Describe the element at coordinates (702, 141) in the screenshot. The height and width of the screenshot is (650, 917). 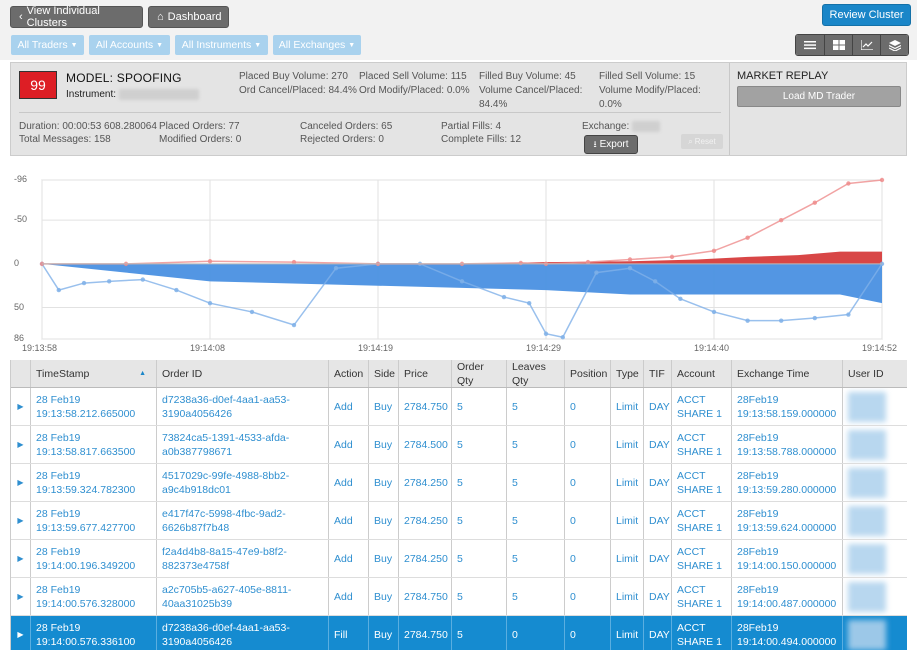
I see `reset-button: ⌕ Reset` at that location.